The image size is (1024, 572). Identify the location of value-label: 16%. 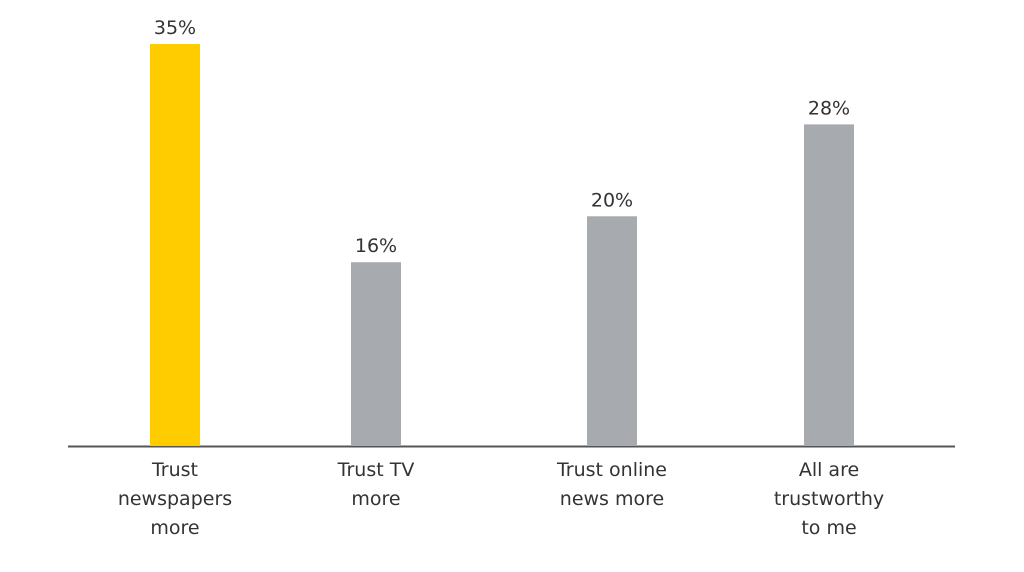
(376, 246).